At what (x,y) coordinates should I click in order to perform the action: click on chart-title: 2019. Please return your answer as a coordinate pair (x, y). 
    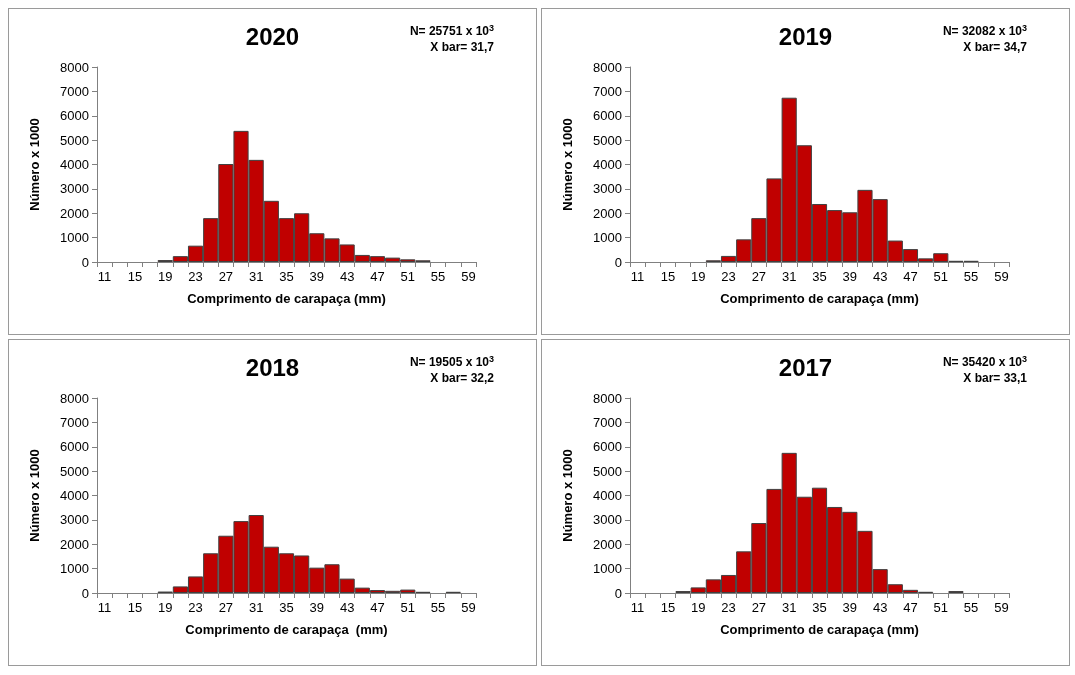
    Looking at the image, I should click on (805, 36).